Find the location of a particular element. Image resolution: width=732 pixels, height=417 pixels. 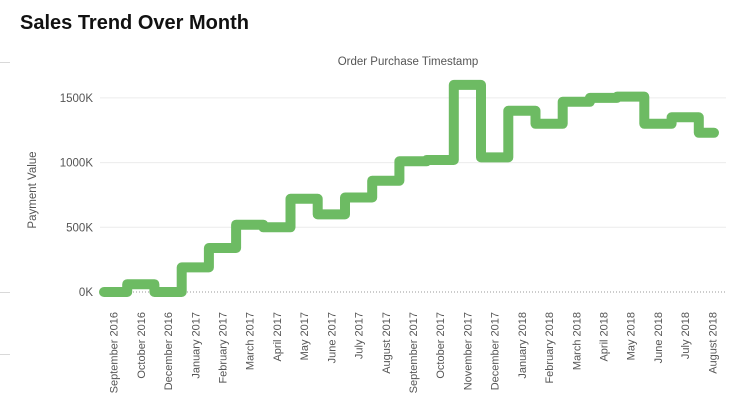

x-tick-label: October 2016 is located at coordinates (142, 345).